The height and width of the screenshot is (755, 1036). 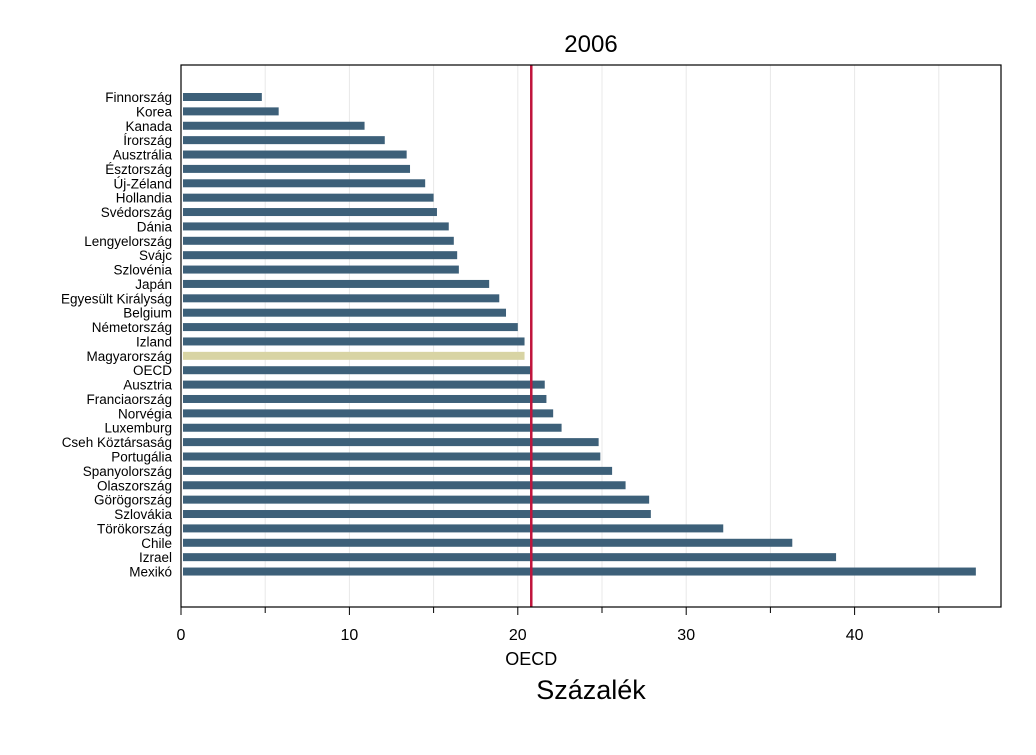 What do you see at coordinates (558, 625) in the screenshot?
I see `x-axis: 0 10 20 30 40` at bounding box center [558, 625].